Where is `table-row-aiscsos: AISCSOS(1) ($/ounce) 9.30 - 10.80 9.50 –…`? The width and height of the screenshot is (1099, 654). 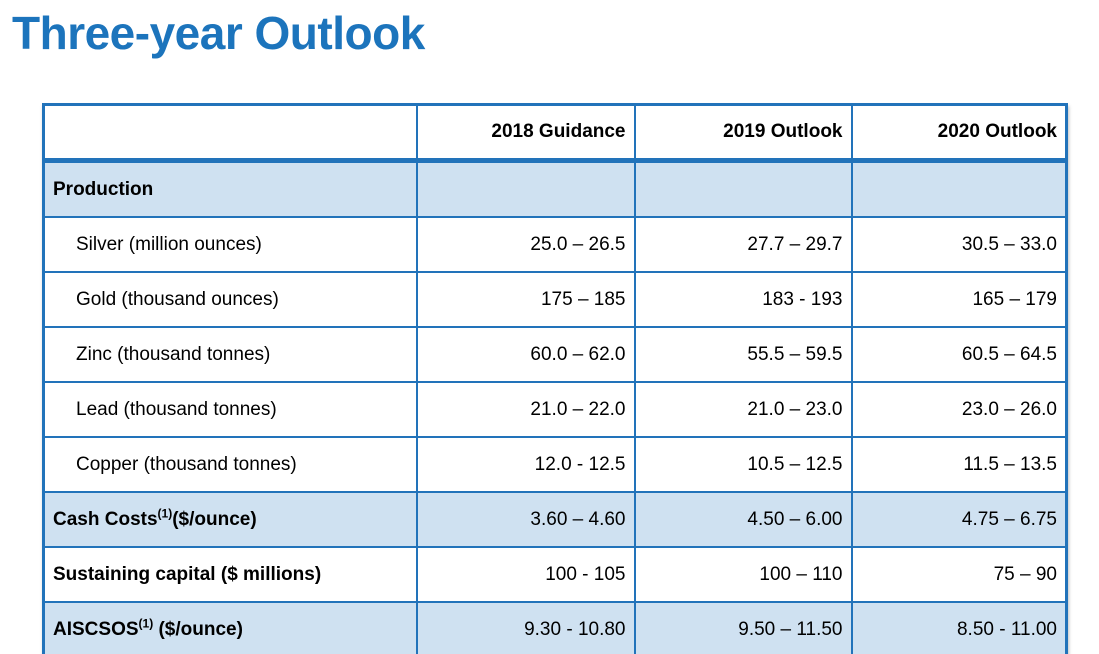
table-row-aiscsos: AISCSOS(1) ($/ounce) 9.30 - 10.80 9.50 –… is located at coordinates (555, 627).